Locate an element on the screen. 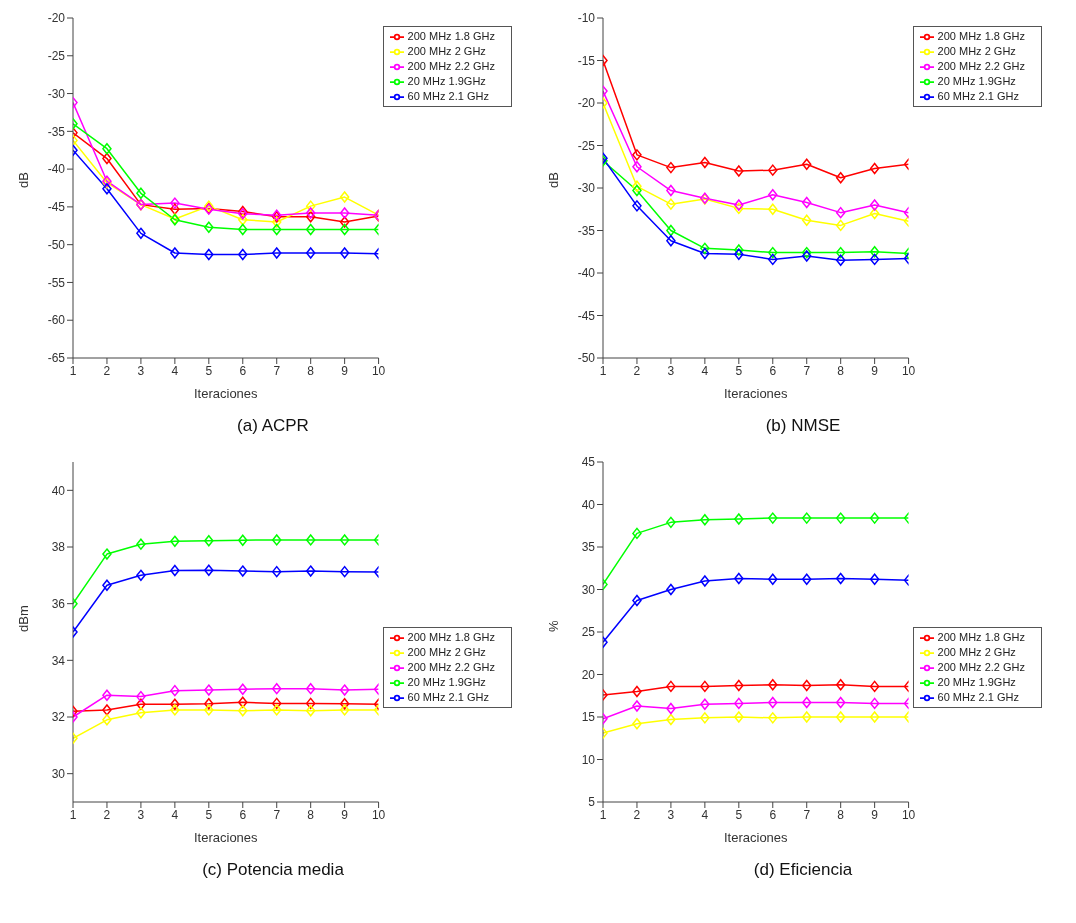 This screenshot has width=1076, height=923. text: (d) Eficiencia is located at coordinates (803, 870).